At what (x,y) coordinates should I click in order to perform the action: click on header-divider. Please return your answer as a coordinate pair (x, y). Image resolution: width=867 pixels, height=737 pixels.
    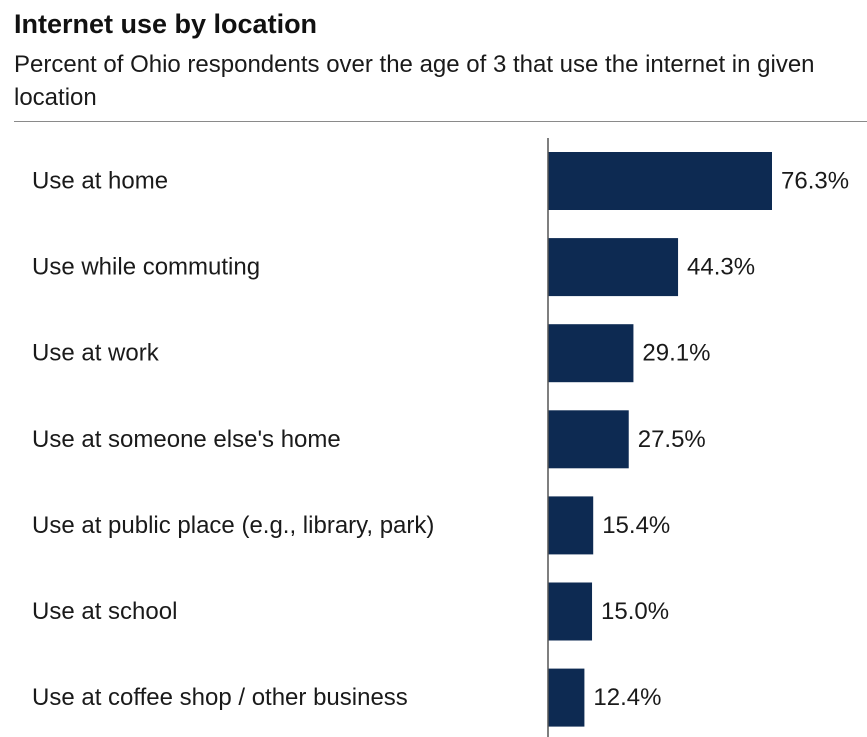
    Looking at the image, I should click on (440, 121).